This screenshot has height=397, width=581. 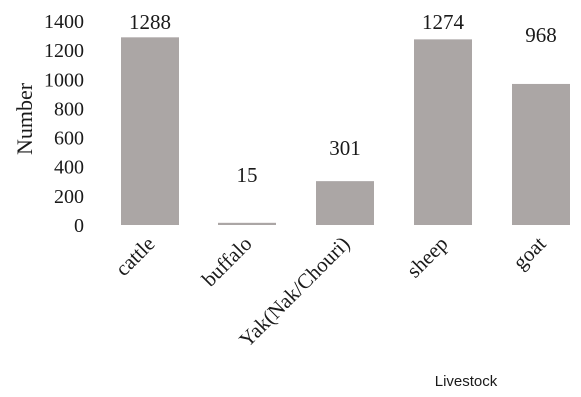 I want to click on y-tick-label: 600, so click(x=69, y=139).